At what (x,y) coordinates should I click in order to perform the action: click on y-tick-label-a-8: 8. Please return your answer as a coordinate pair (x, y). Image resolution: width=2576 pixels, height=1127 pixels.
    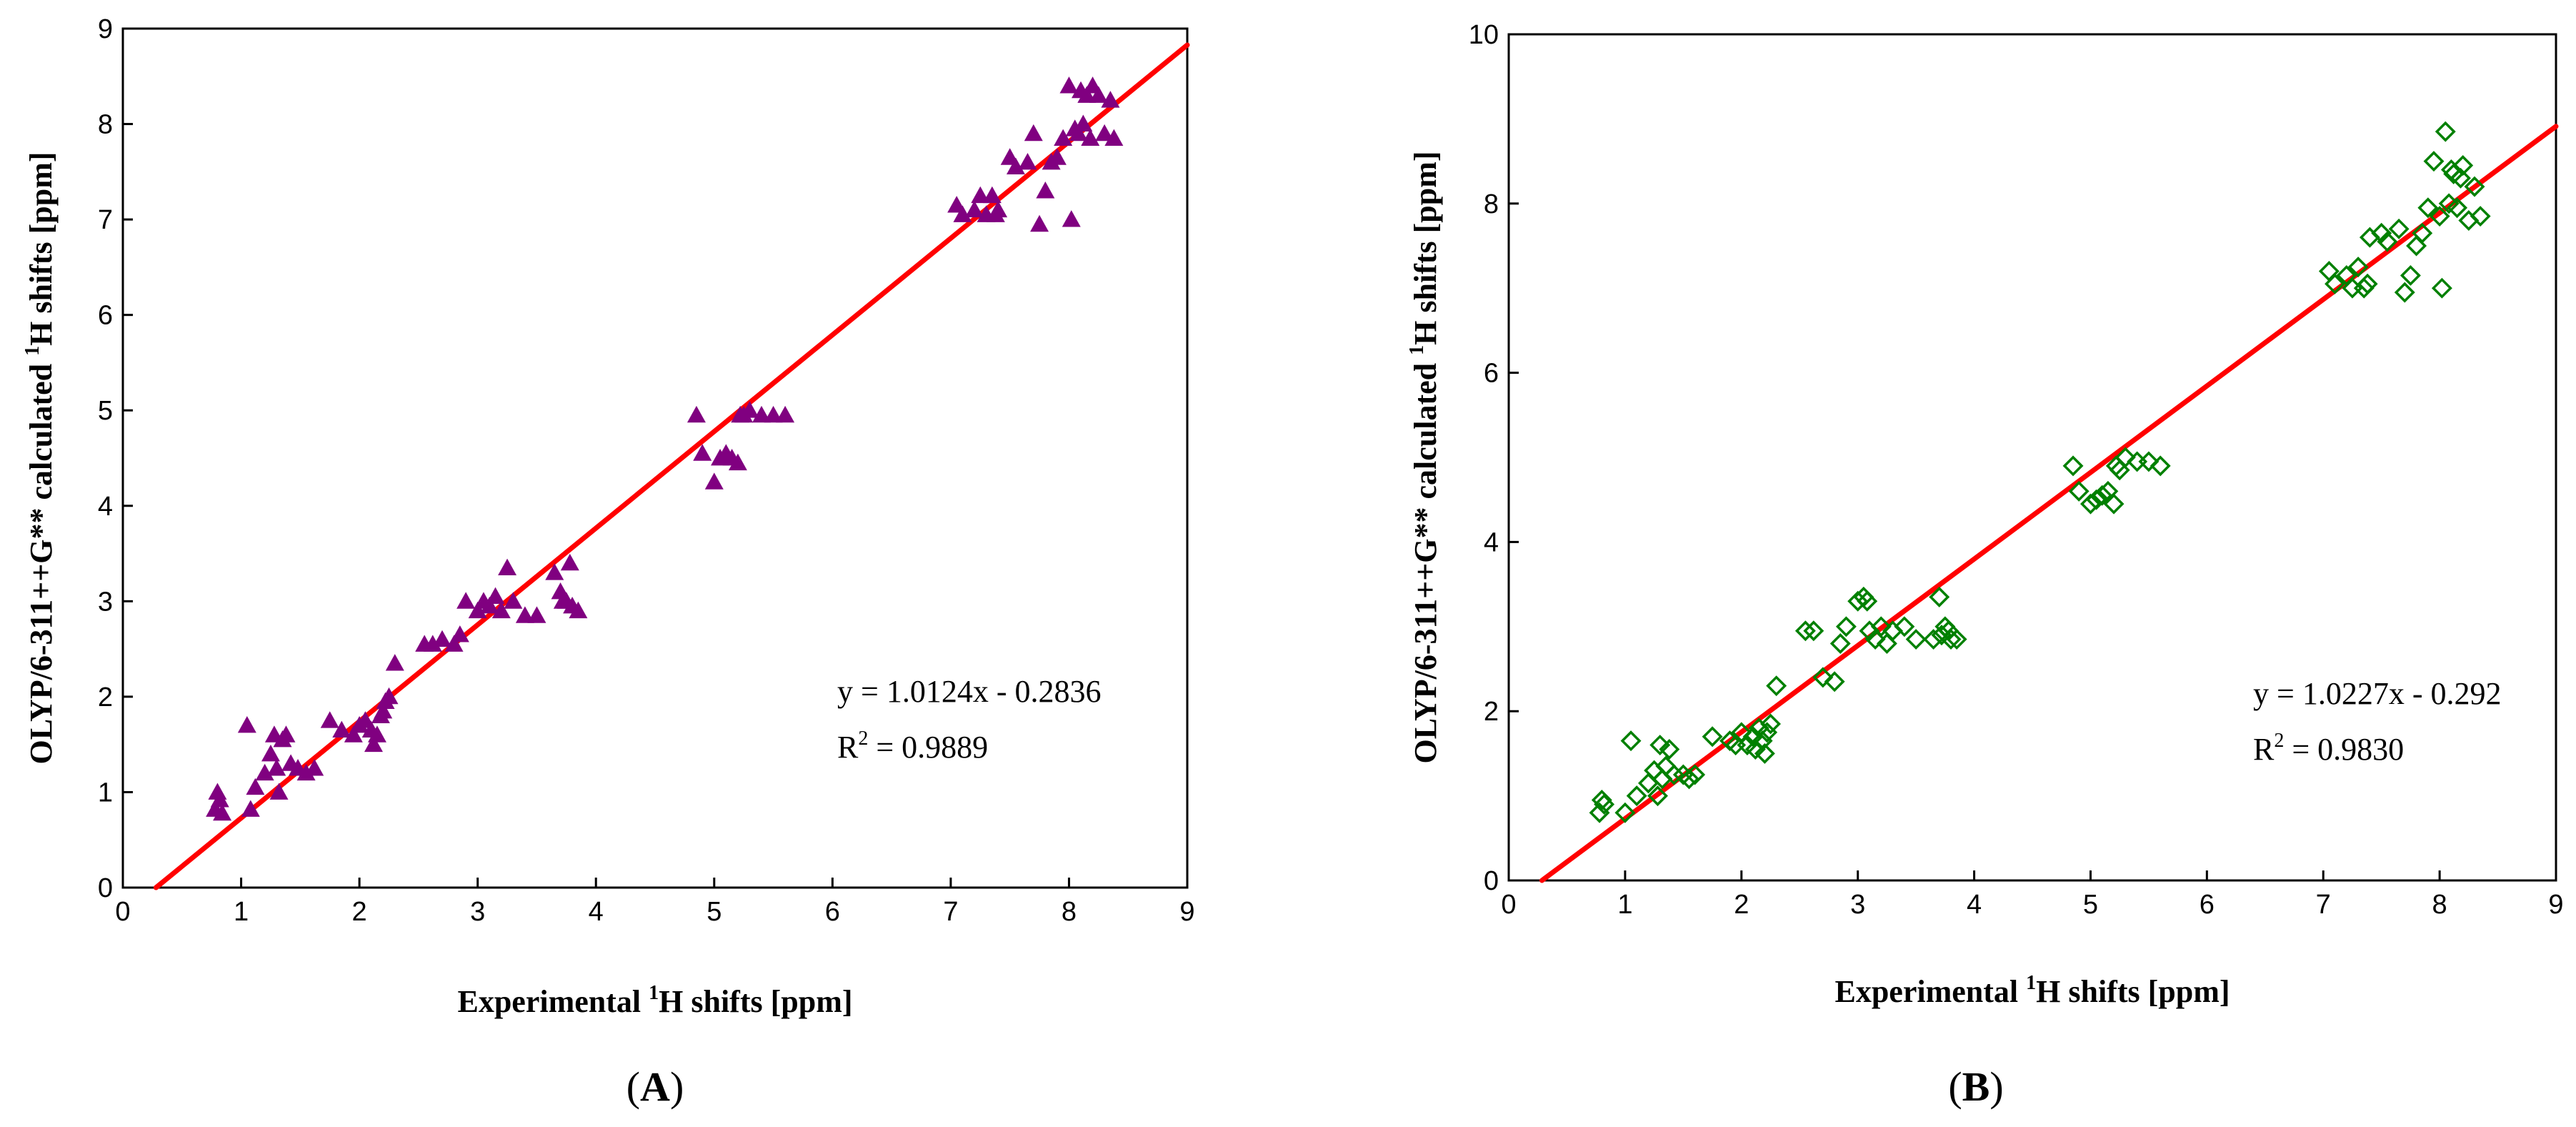
    Looking at the image, I should click on (105, 125).